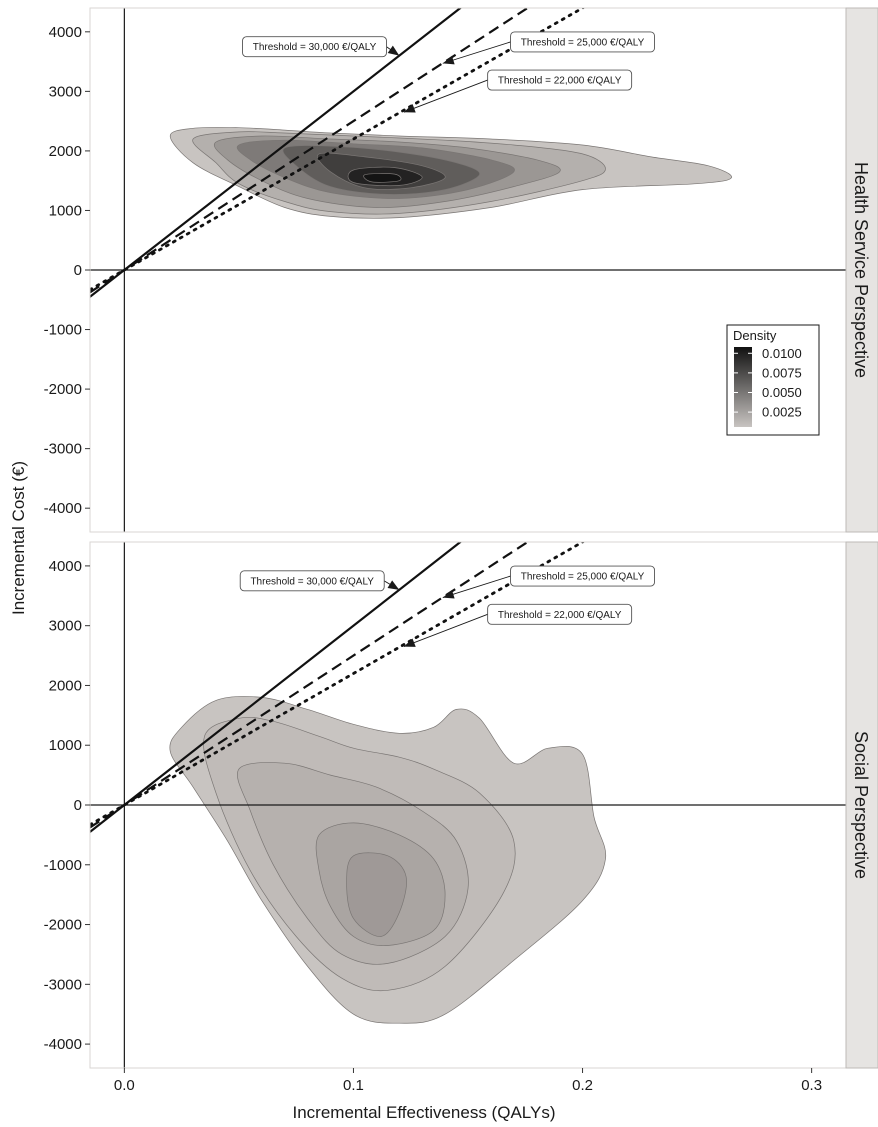  I want to click on density-contours, so click(388, 860).